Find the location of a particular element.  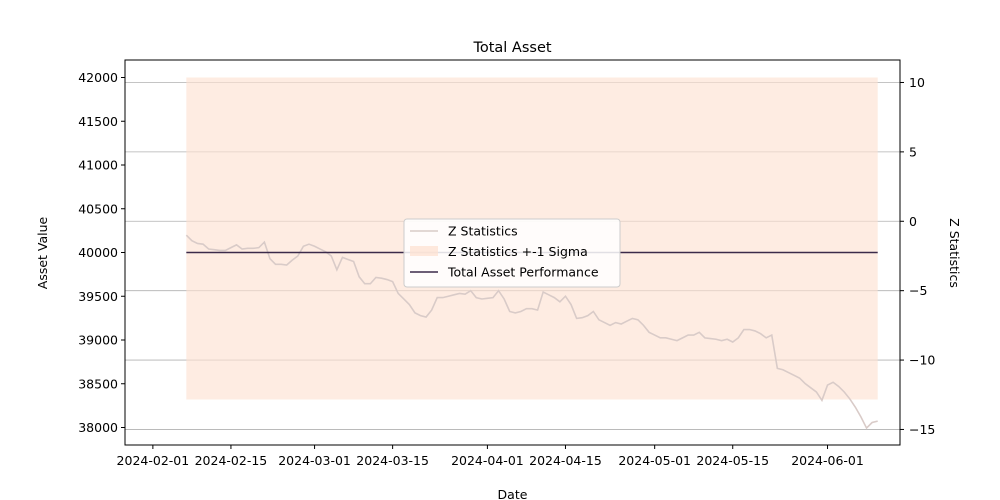

y-tick-label: 40500 is located at coordinates (98, 208).